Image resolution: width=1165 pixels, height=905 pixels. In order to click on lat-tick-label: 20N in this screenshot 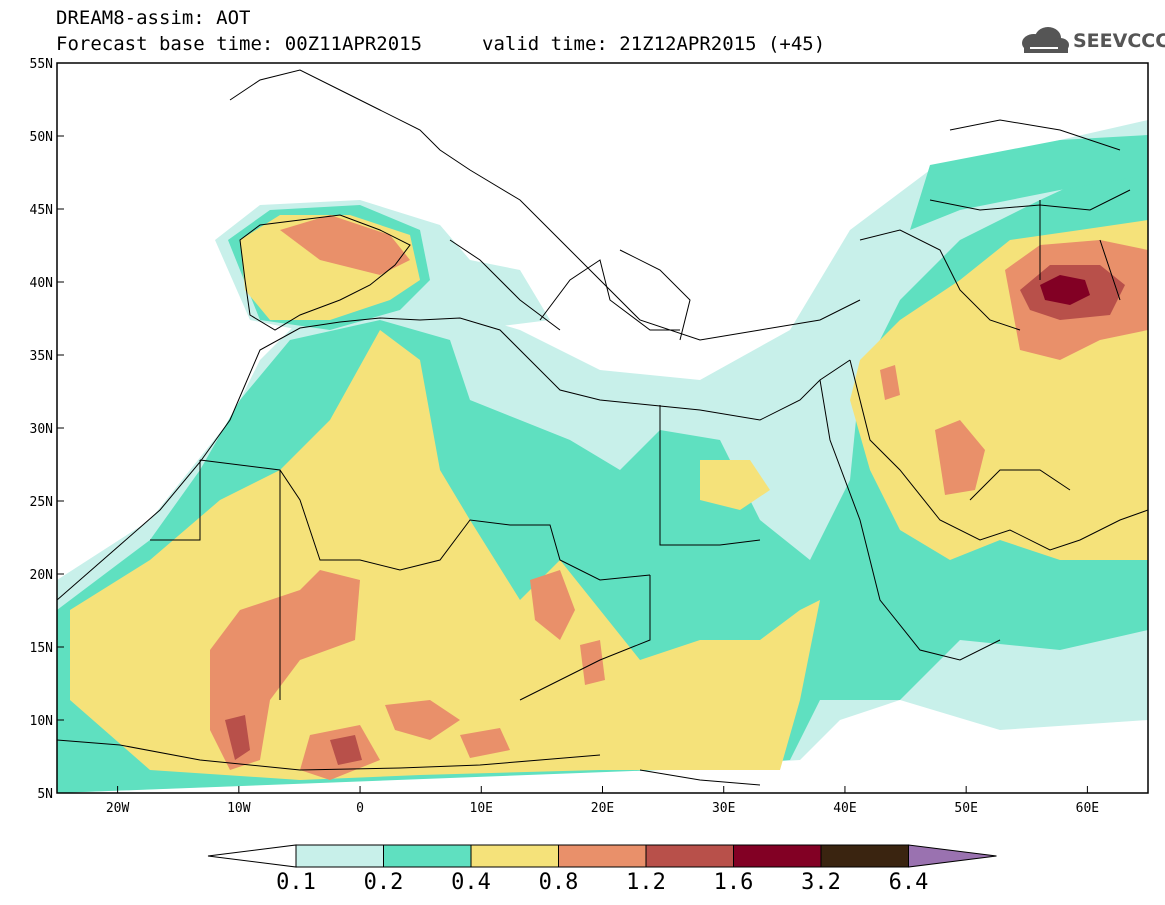, I will do `click(41, 575)`.